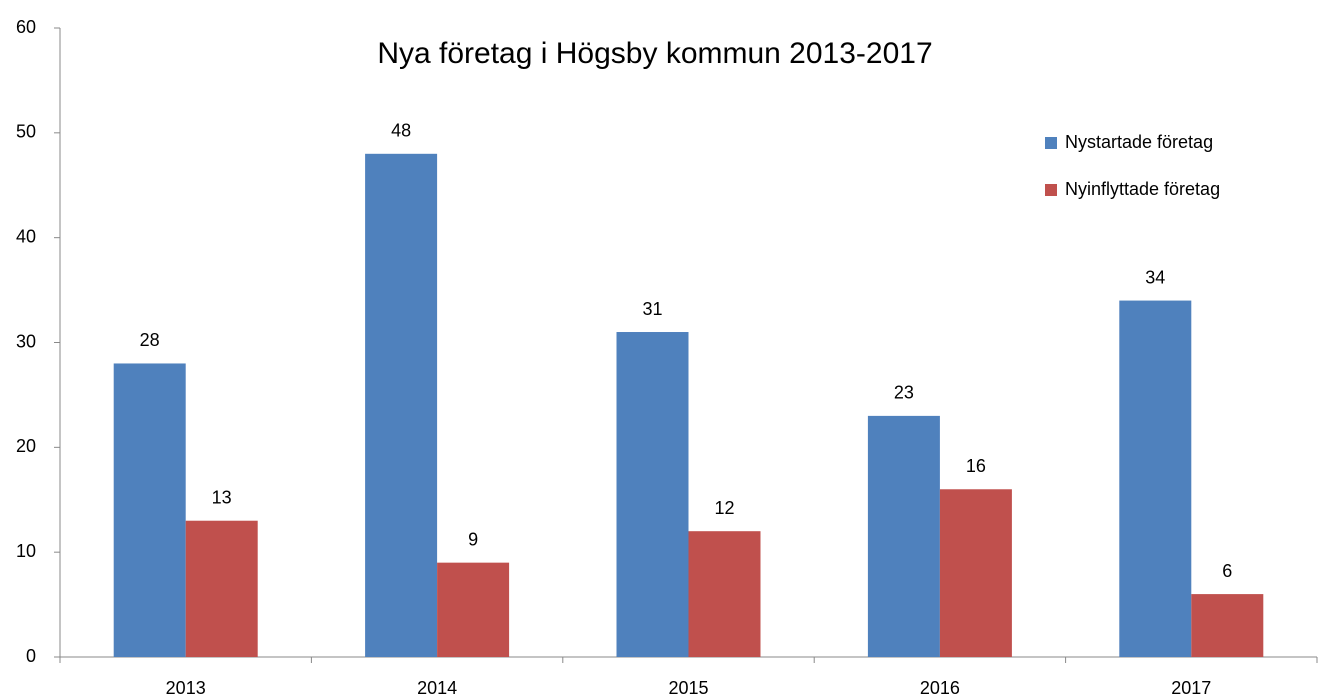 Image resolution: width=1319 pixels, height=700 pixels. Describe the element at coordinates (1155, 277) in the screenshot. I see `data-label: 34` at that location.